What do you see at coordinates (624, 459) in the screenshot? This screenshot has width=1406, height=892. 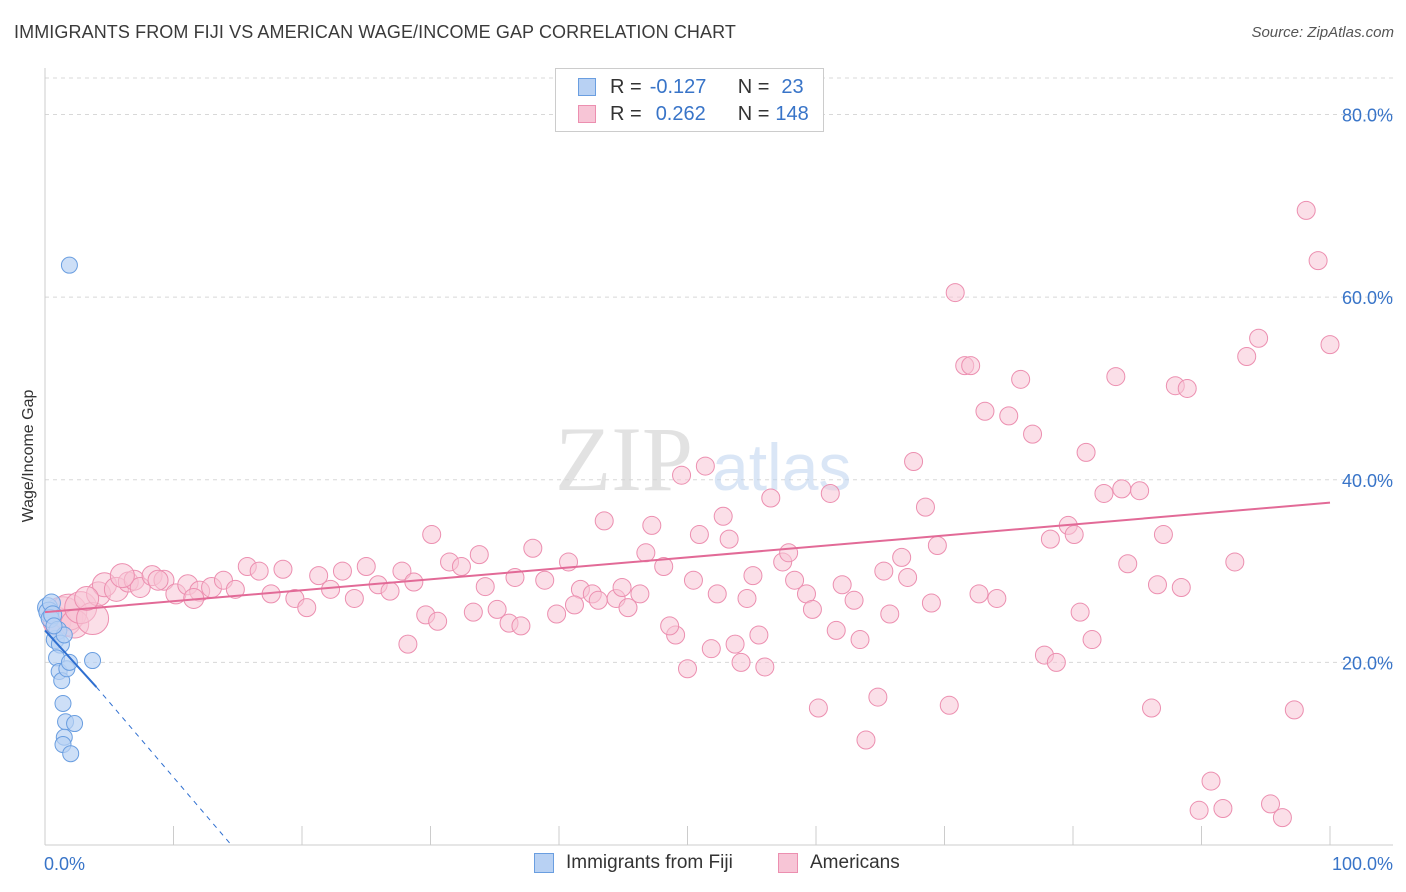 I see `watermark-zip: ZIP` at bounding box center [624, 459].